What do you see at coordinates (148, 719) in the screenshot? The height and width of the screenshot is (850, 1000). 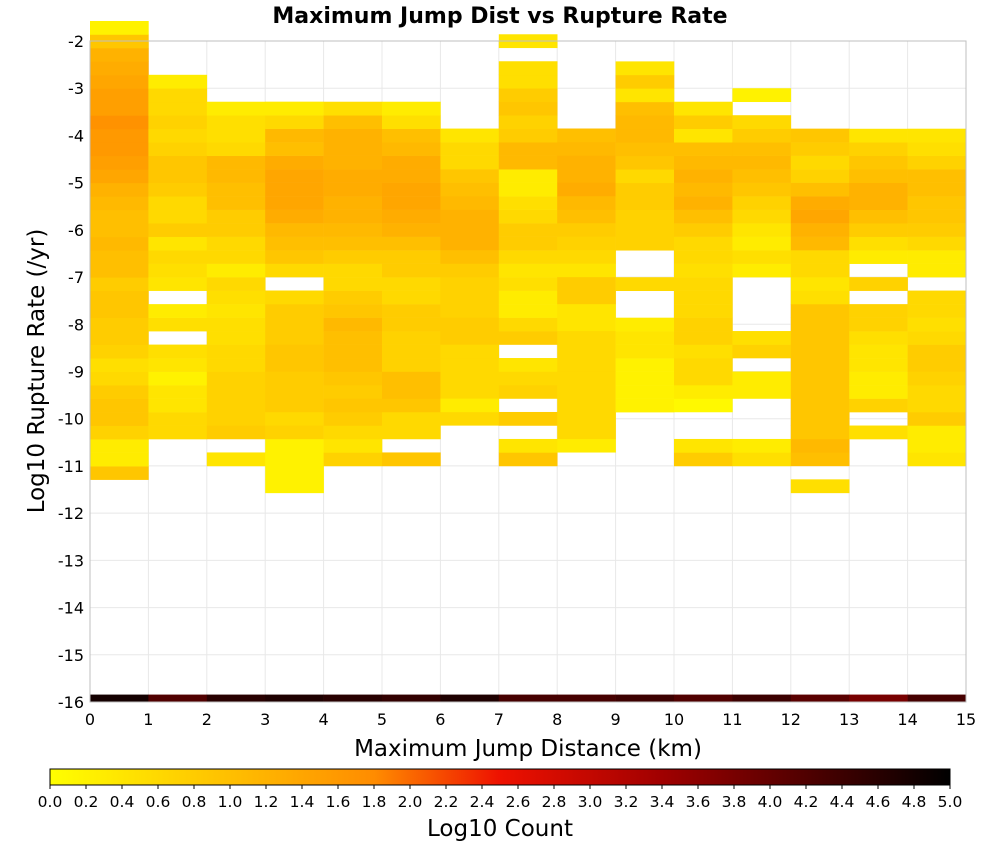 I see `x-tick-label: 1` at bounding box center [148, 719].